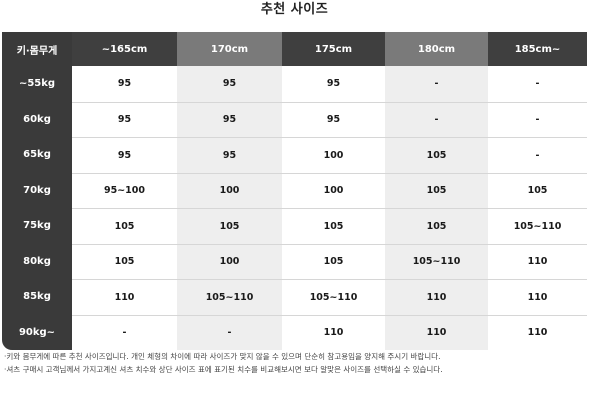 The image size is (589, 400). I want to click on table-row: 65kg 95 95 100 105 -, so click(294, 155).